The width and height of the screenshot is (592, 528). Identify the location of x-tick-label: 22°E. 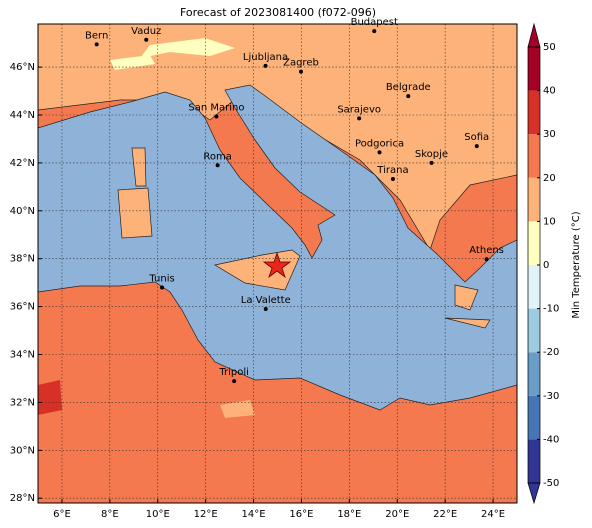
(445, 514).